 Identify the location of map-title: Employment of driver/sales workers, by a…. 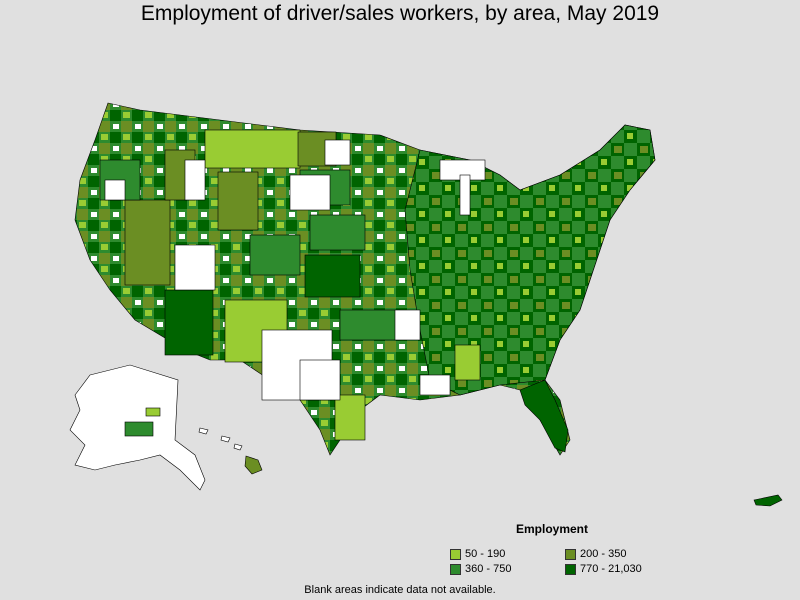
(400, 13).